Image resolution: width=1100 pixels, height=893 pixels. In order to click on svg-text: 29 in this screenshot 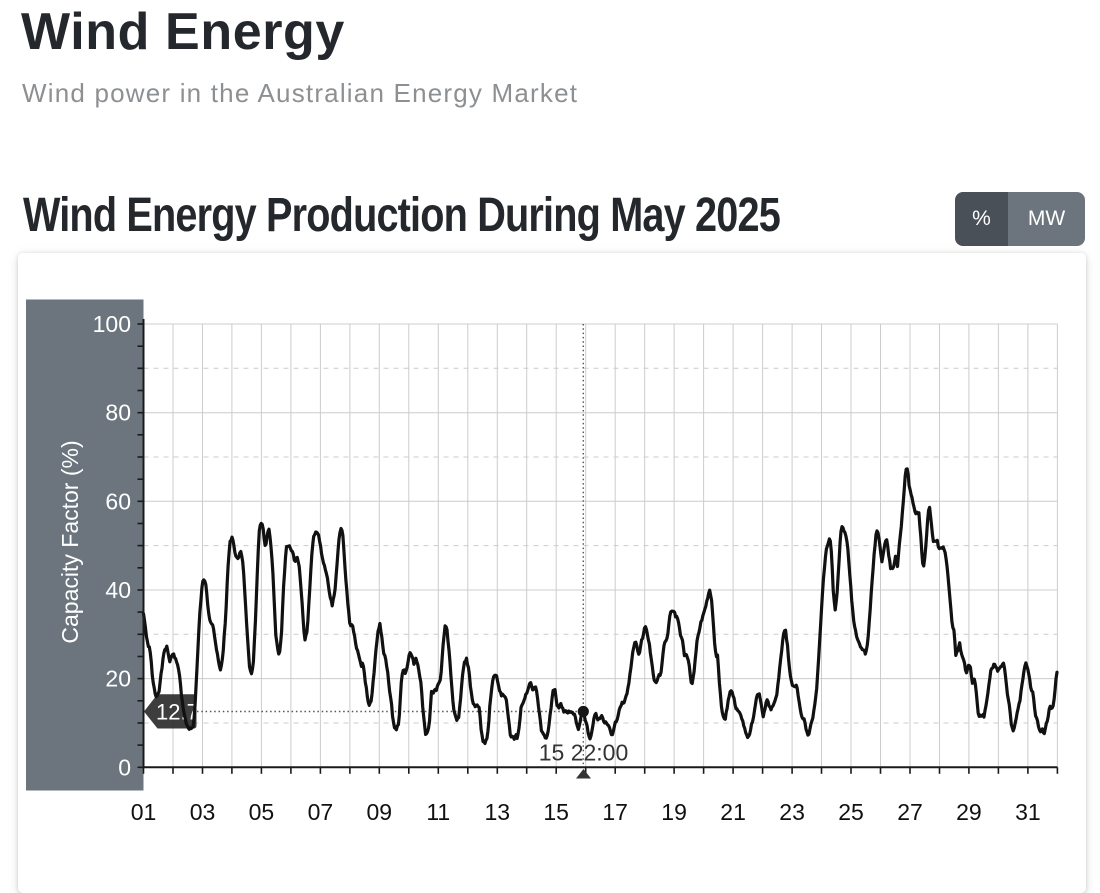, I will do `click(969, 812)`.